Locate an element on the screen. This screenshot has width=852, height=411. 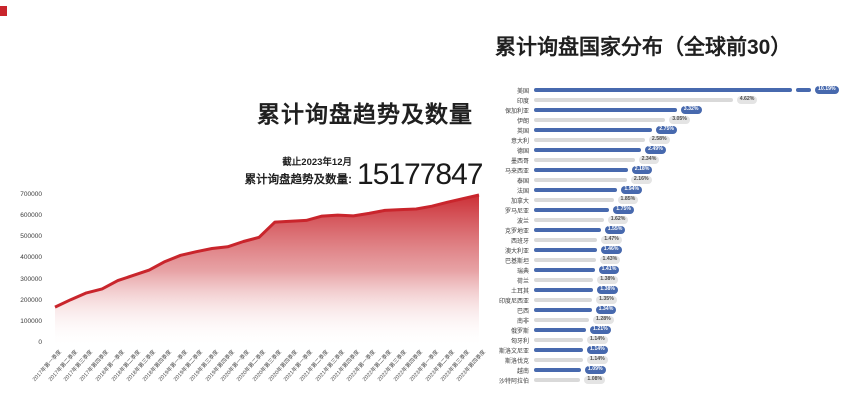
percent-value-badge: 1.28% is located at coordinates (603, 320).